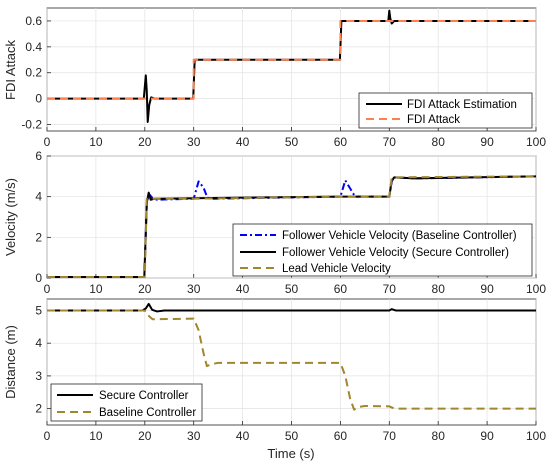  Describe the element at coordinates (38, 359) in the screenshot. I see `y-tick-labels: 2 3 4 5` at that location.